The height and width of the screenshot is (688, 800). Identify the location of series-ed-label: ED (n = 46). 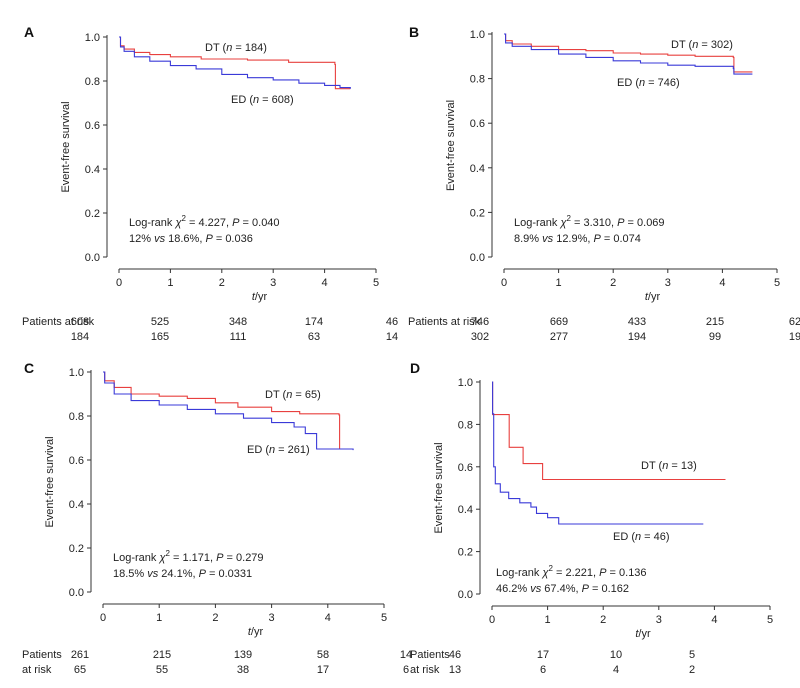
(641, 537).